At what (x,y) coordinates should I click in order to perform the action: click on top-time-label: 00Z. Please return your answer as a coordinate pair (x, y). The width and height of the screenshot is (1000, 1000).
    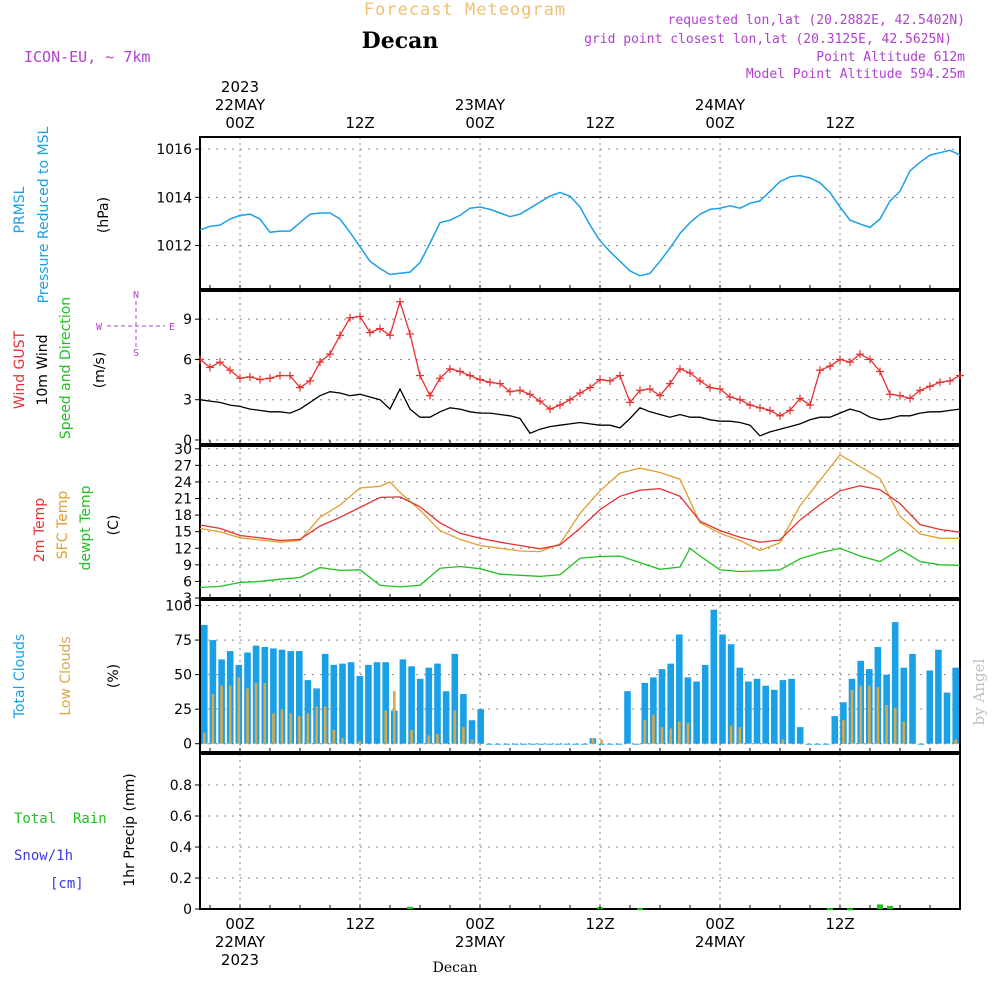
    Looking at the image, I should click on (479, 123).